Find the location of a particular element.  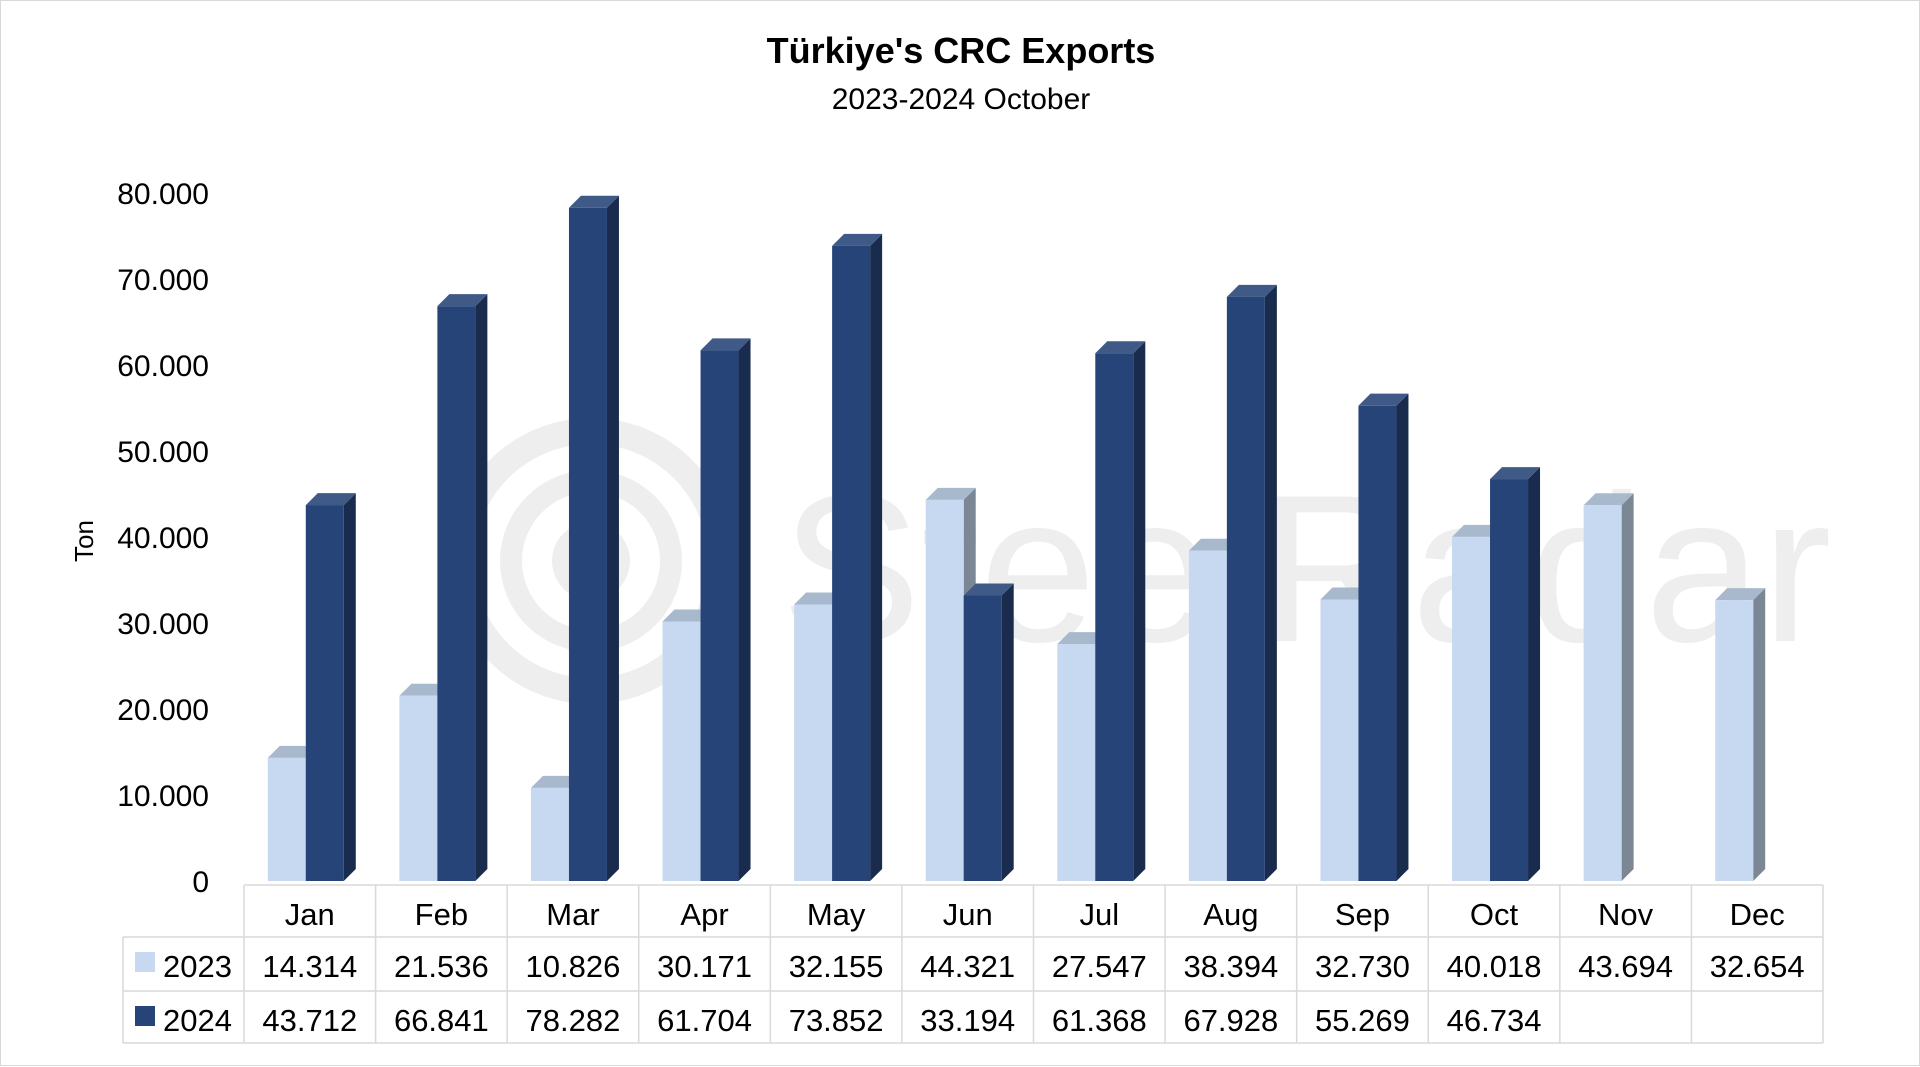

bar-2024-aug is located at coordinates (1251, 582).